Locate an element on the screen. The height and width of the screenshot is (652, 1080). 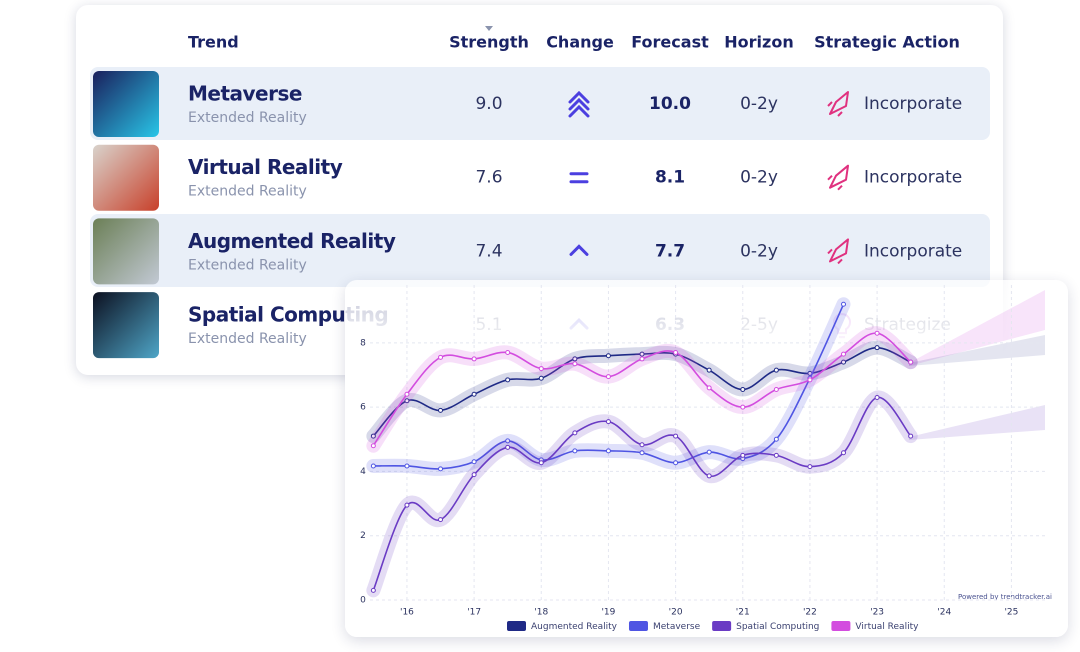
x-tick-label: '18 is located at coordinates (541, 613).